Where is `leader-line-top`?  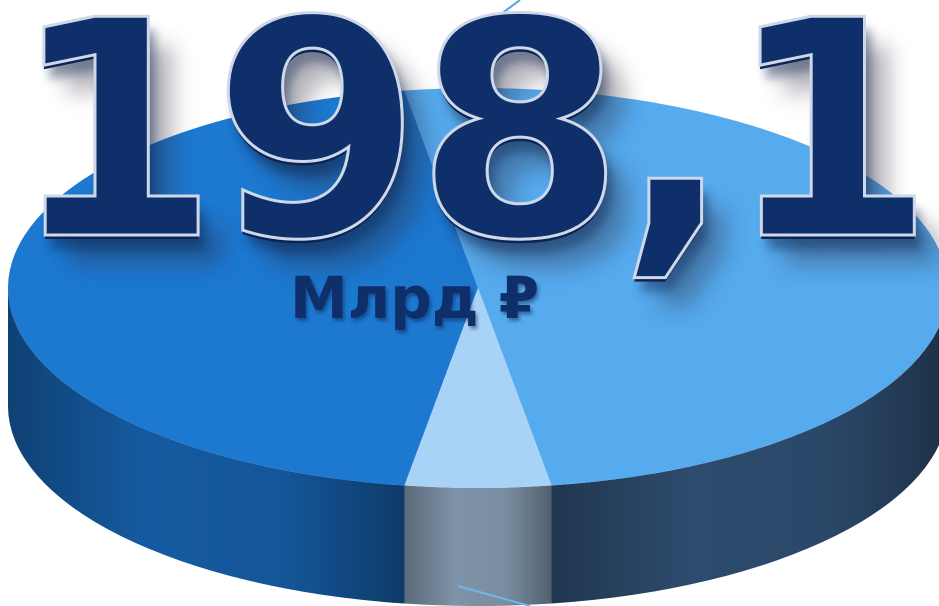 leader-line-top is located at coordinates (489, 23).